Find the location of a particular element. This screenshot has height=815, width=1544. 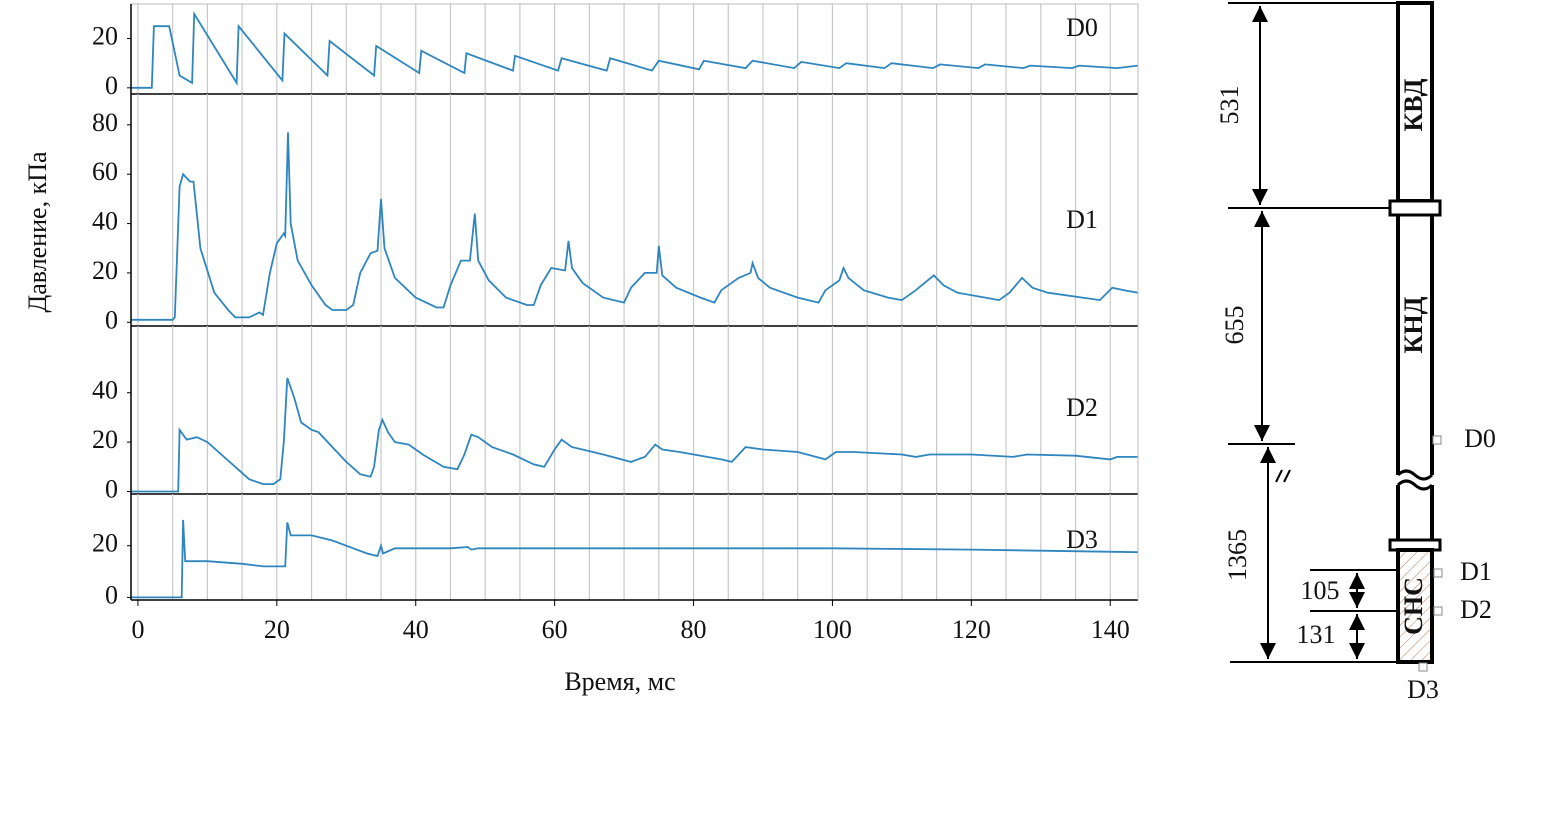

x-tick-label: 0 is located at coordinates (137, 629).